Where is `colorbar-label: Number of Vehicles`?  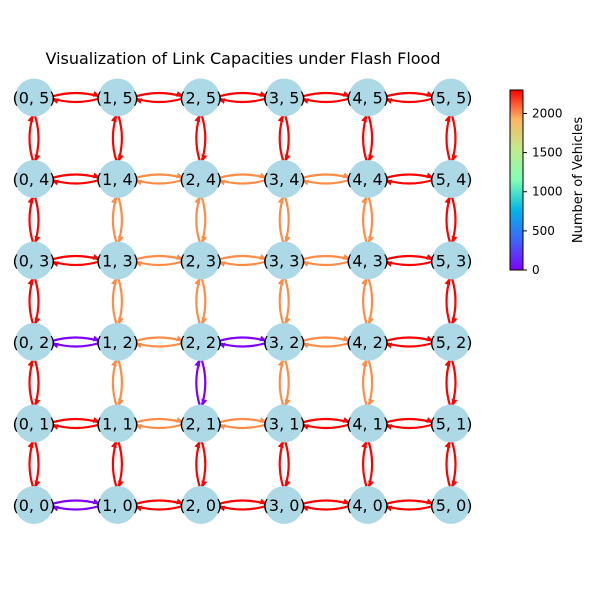 colorbar-label: Number of Vehicles is located at coordinates (578, 180).